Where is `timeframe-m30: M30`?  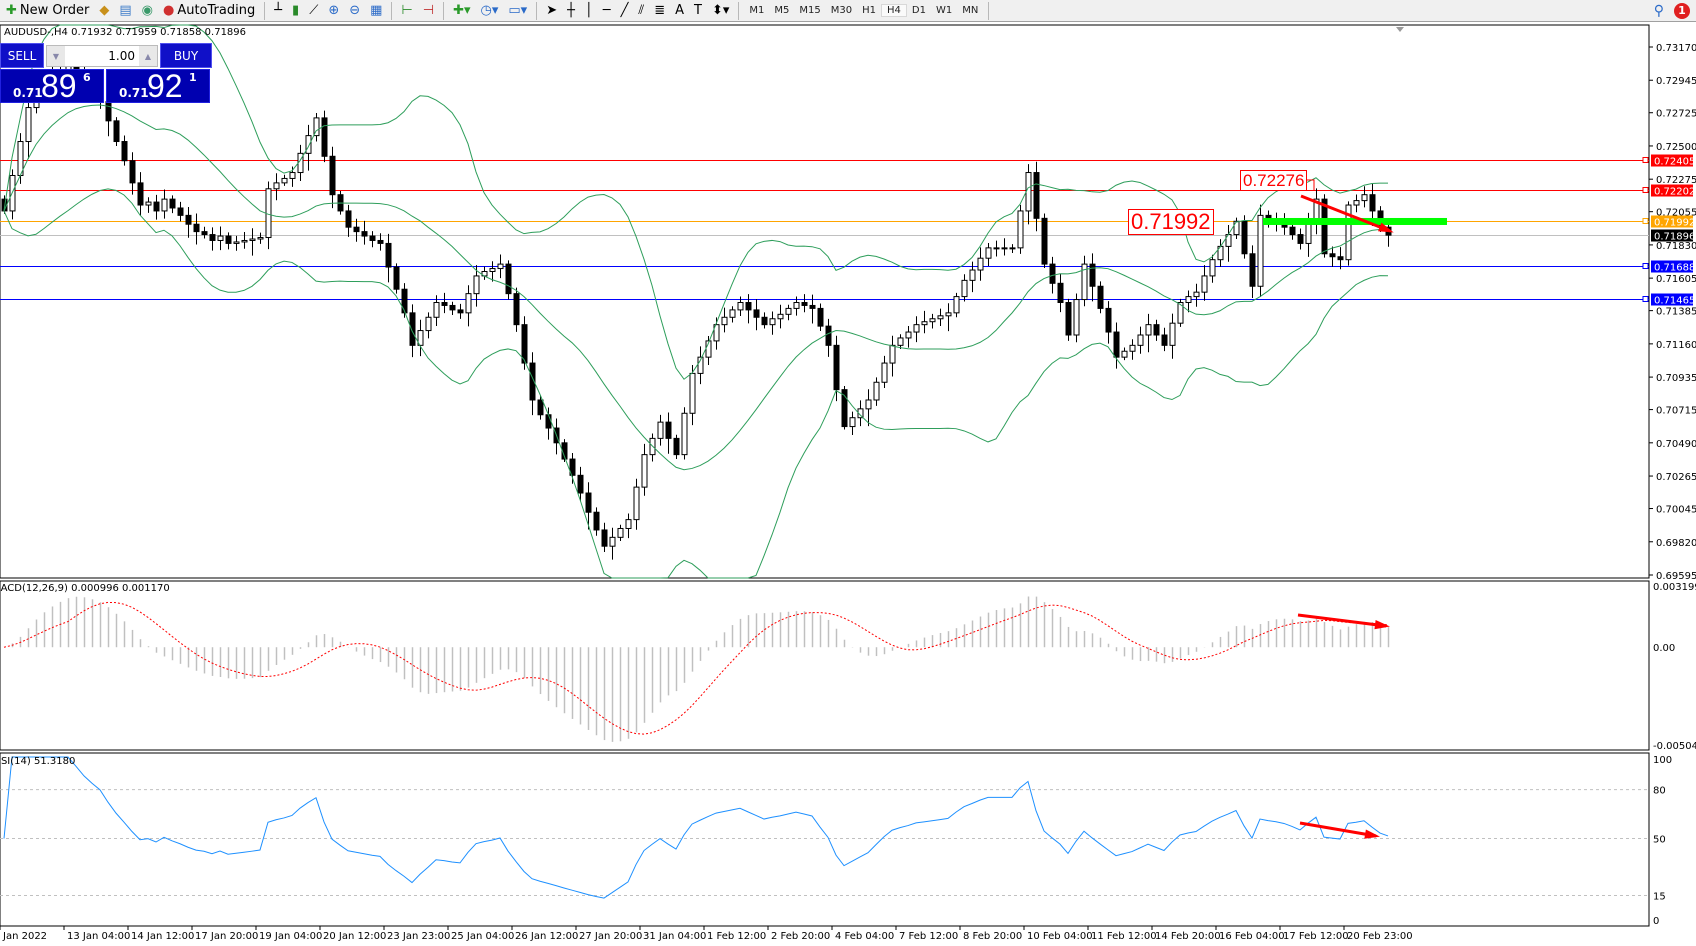
timeframe-m30: M30 is located at coordinates (841, 10).